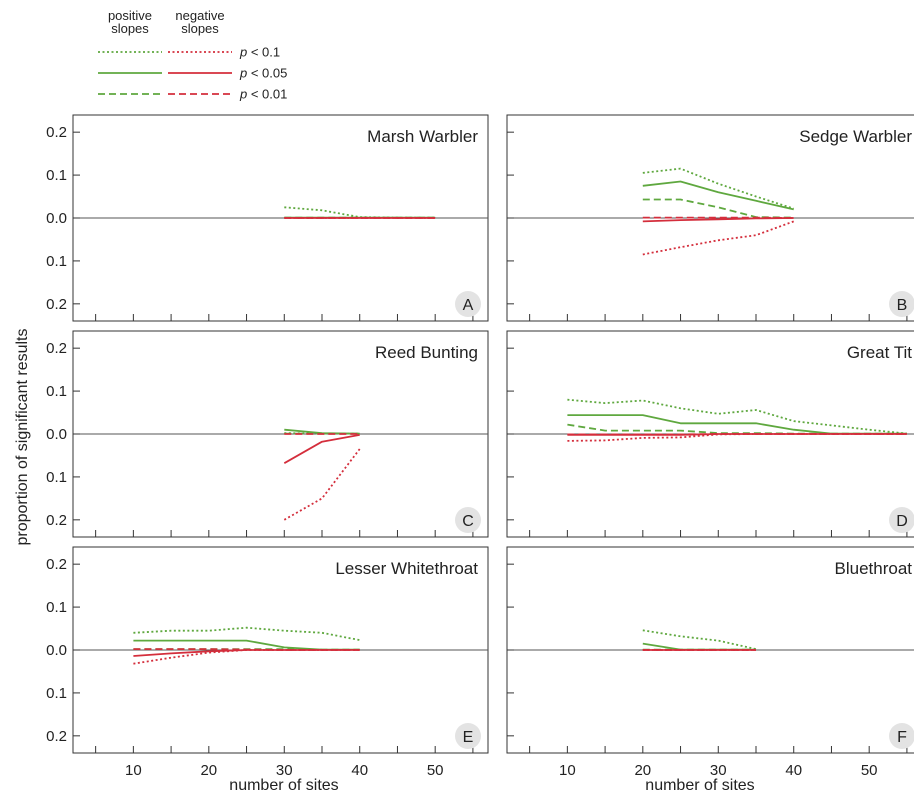 Image resolution: width=914 pixels, height=798 pixels. I want to click on panel-letter: C, so click(468, 521).